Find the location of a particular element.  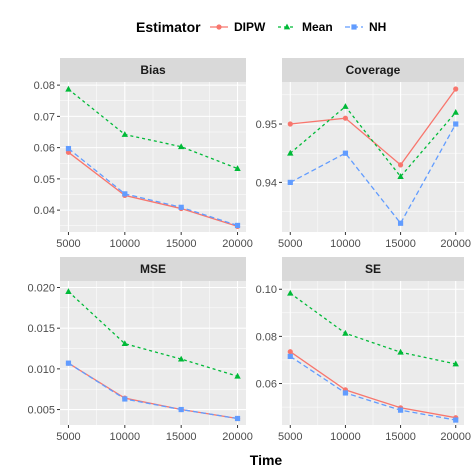

facet-title: Bias is located at coordinates (153, 70).